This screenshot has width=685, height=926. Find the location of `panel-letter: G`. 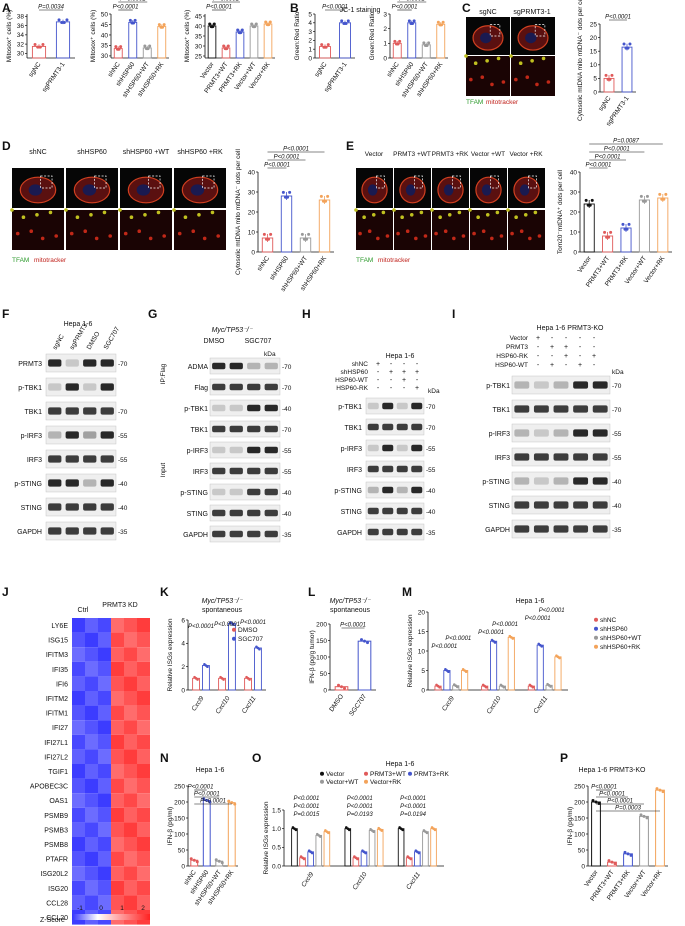

panel-letter: G is located at coordinates (152, 314).